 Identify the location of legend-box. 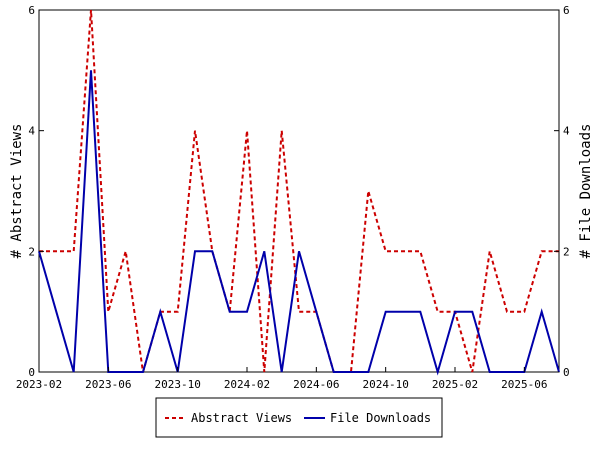
(299, 417).